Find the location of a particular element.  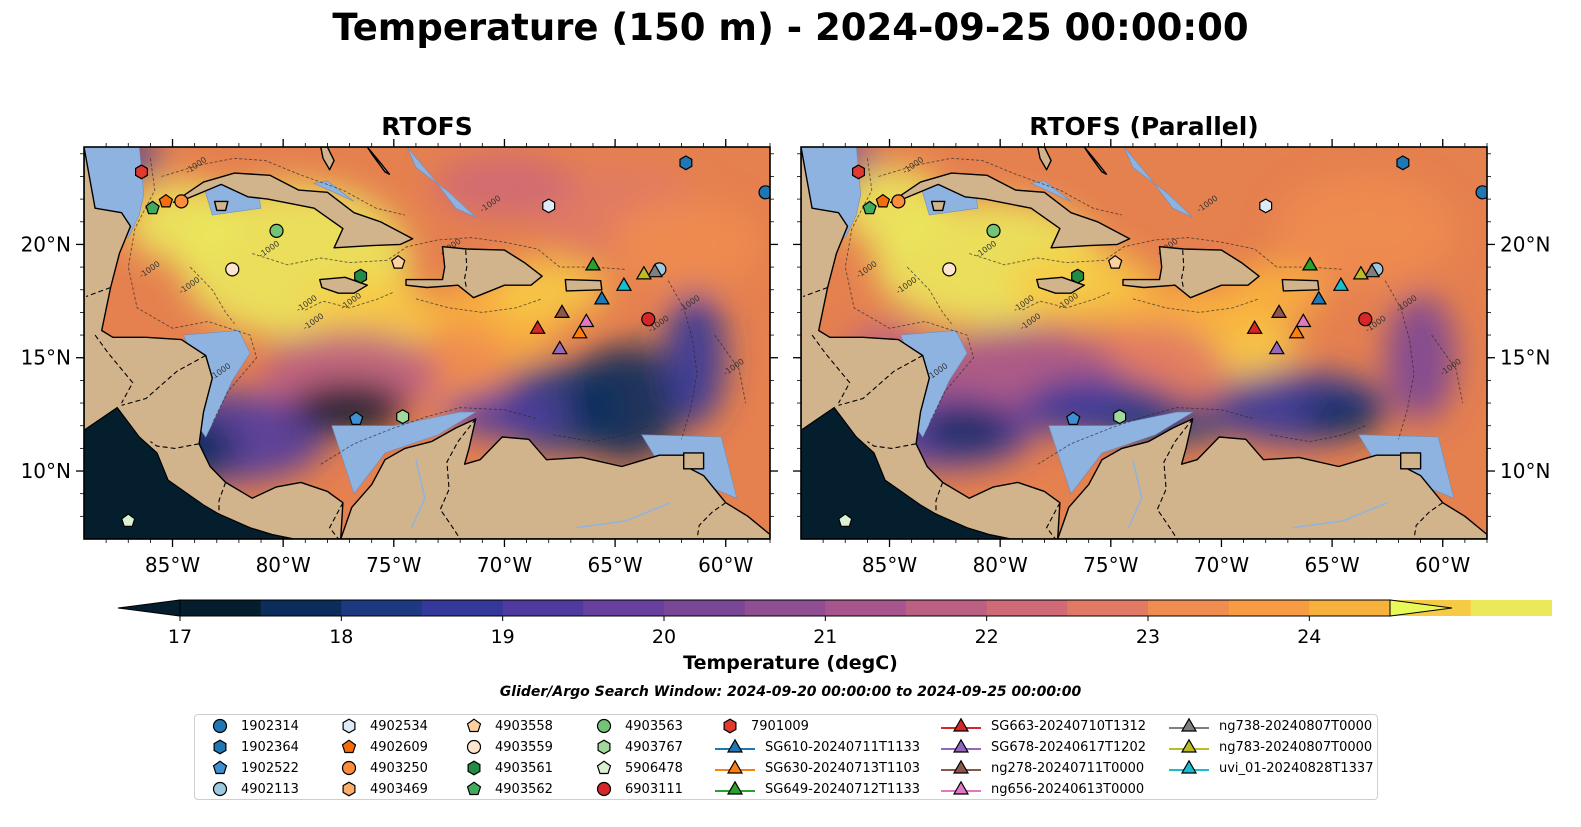

legend-label: 4903469 is located at coordinates (399, 789).